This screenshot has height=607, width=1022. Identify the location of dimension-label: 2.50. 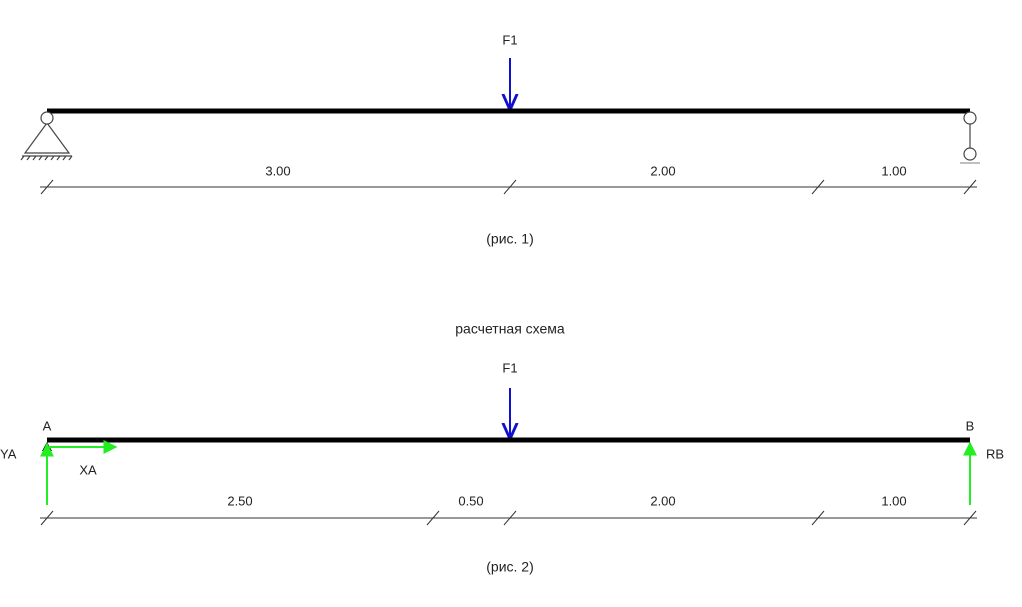
(239, 500).